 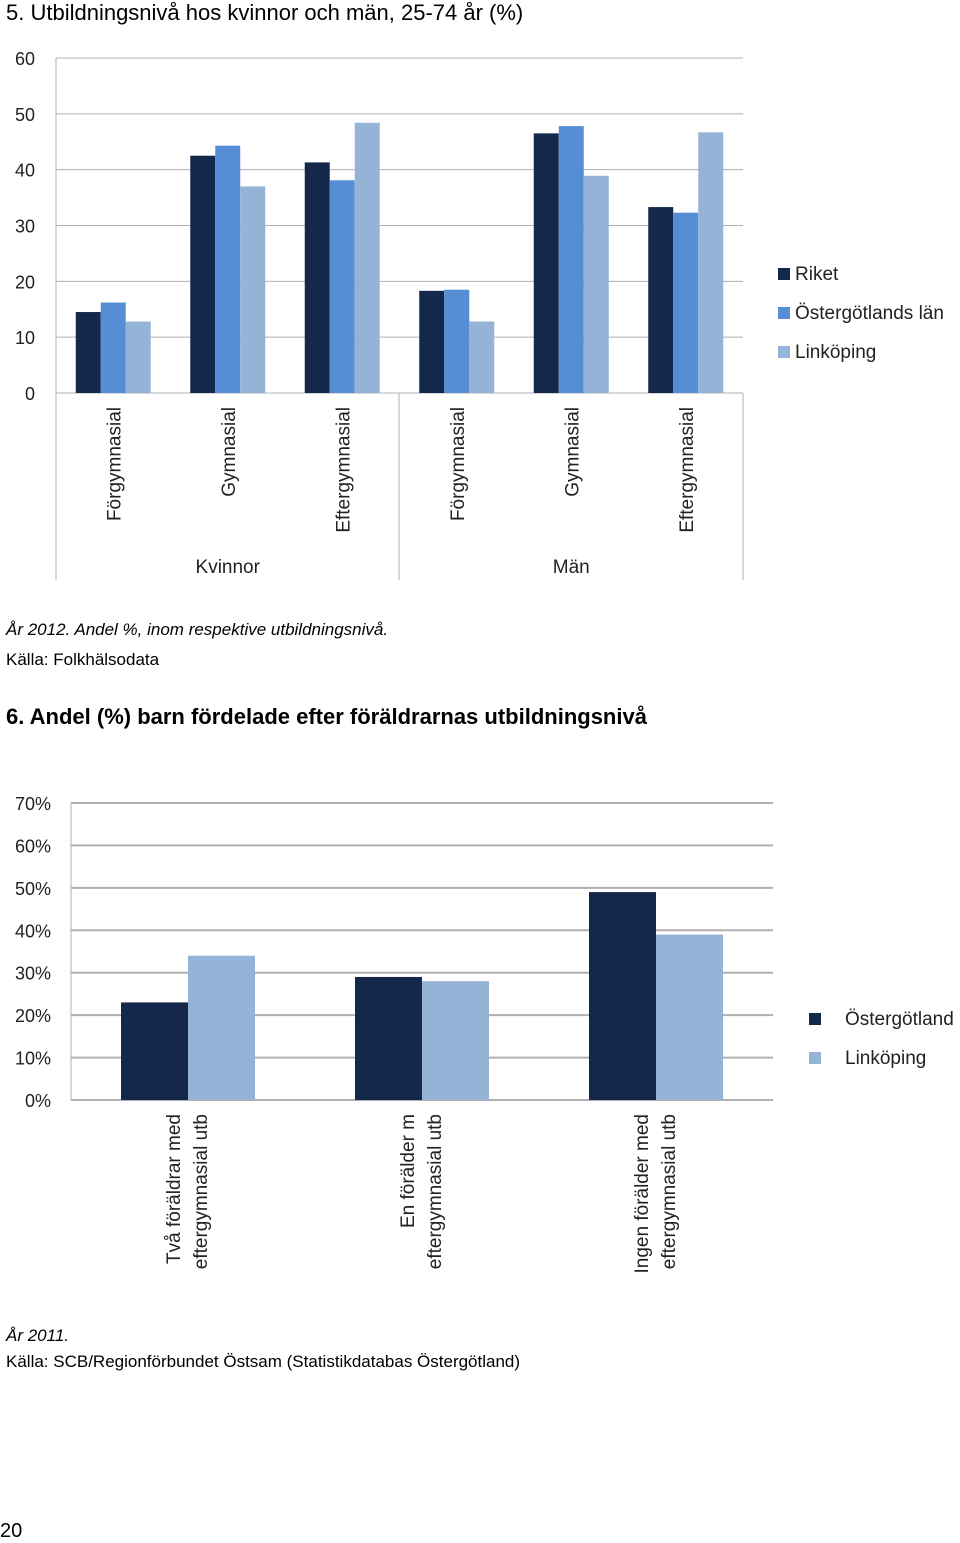 I want to click on group-label: Män, so click(x=571, y=567).